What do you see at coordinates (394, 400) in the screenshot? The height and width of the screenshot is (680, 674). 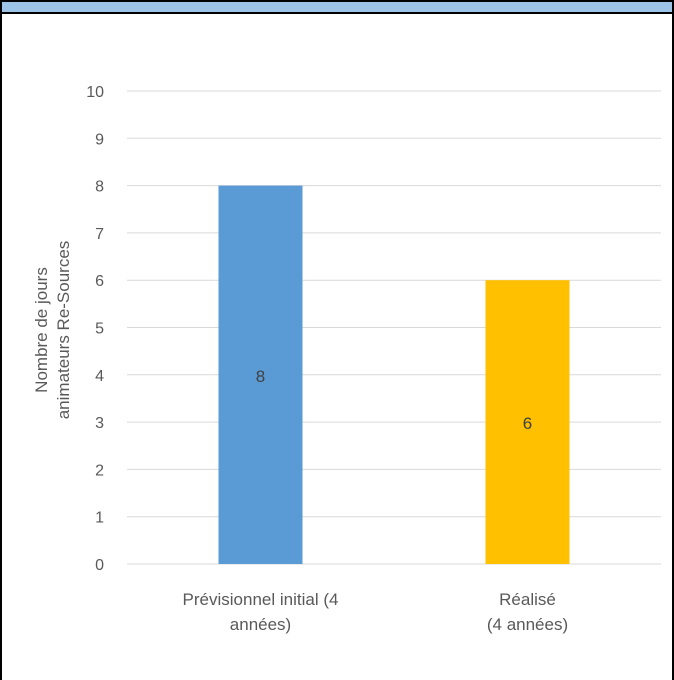 I see `data-labels: 86` at bounding box center [394, 400].